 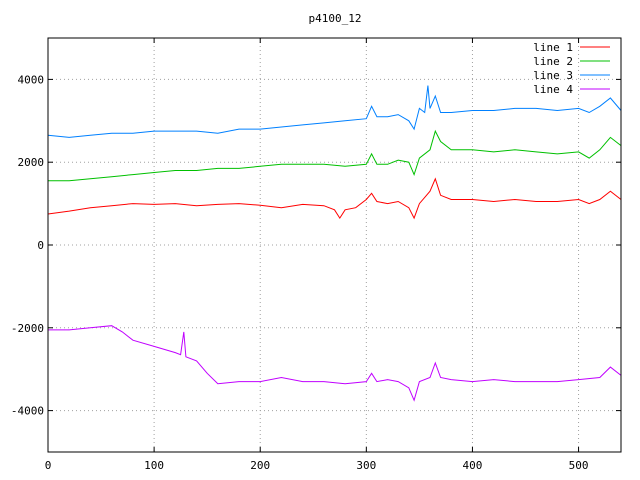 What do you see at coordinates (553, 89) in the screenshot?
I see `legend-label: line 4` at bounding box center [553, 89].